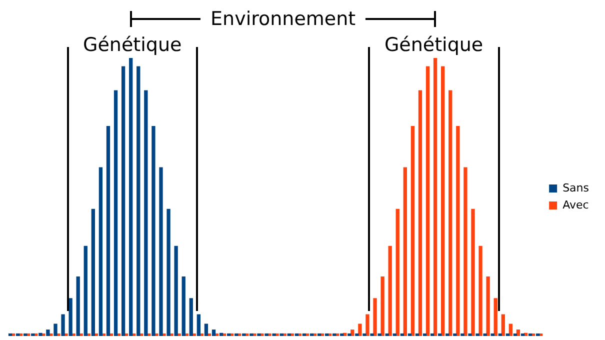 The height and width of the screenshot is (340, 605). Describe the element at coordinates (575, 205) in the screenshot. I see `legend-label: Avec` at that location.